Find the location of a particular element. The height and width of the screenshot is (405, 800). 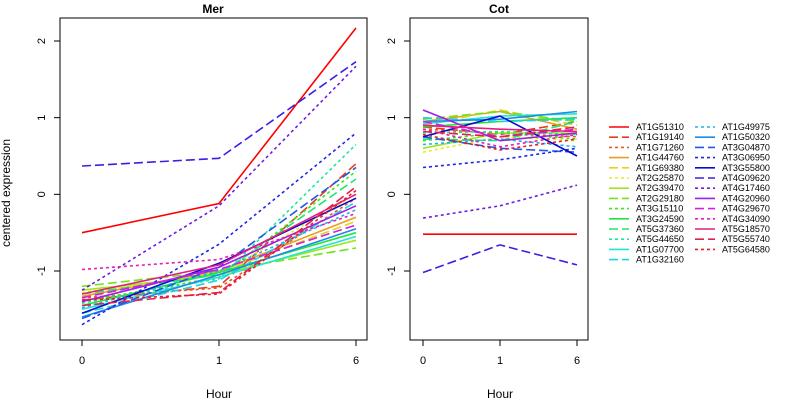

mer-ytick-label-0: -1 is located at coordinates (42, 271).